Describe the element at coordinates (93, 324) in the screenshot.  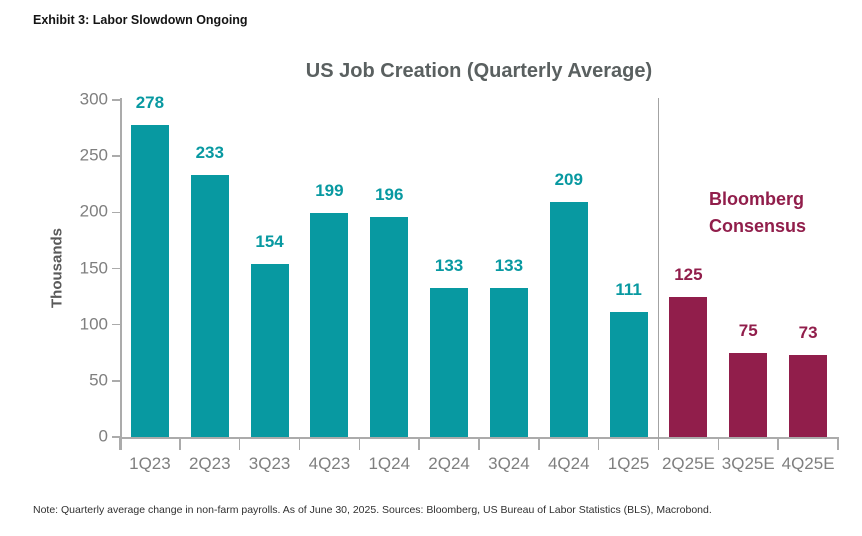
I see `y-tick-label: 100` at that location.